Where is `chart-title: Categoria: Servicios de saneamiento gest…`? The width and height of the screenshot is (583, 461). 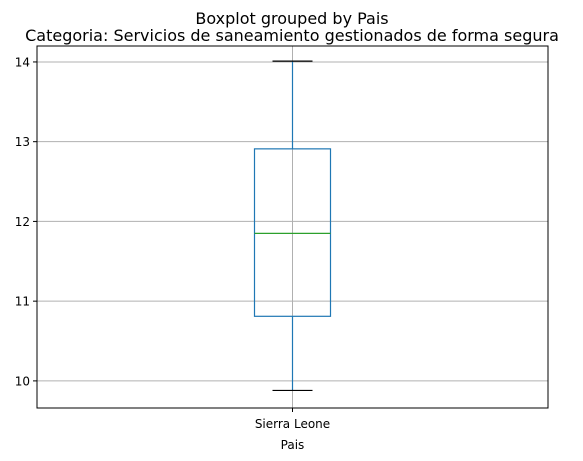
chart-title: Categoria: Servicios de saneamiento gest… is located at coordinates (292, 35).